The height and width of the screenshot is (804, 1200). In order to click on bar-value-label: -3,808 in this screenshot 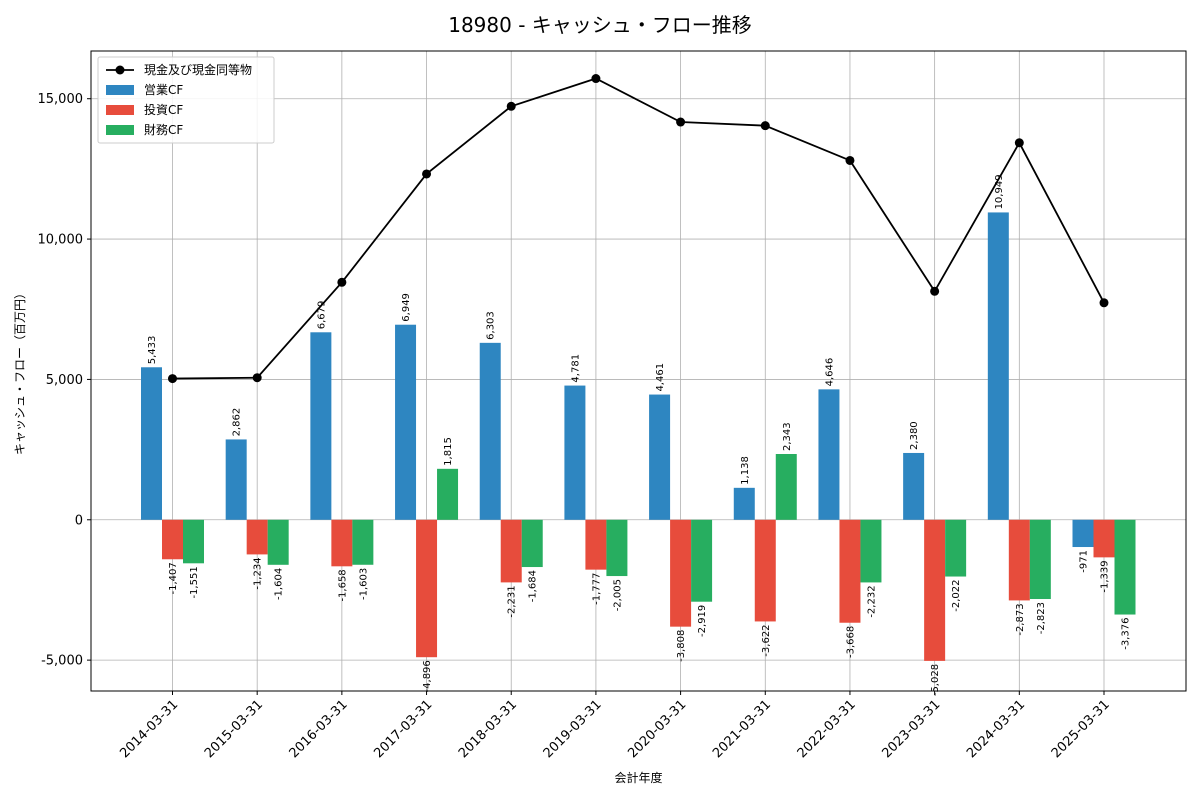, I will do `click(681, 646)`.